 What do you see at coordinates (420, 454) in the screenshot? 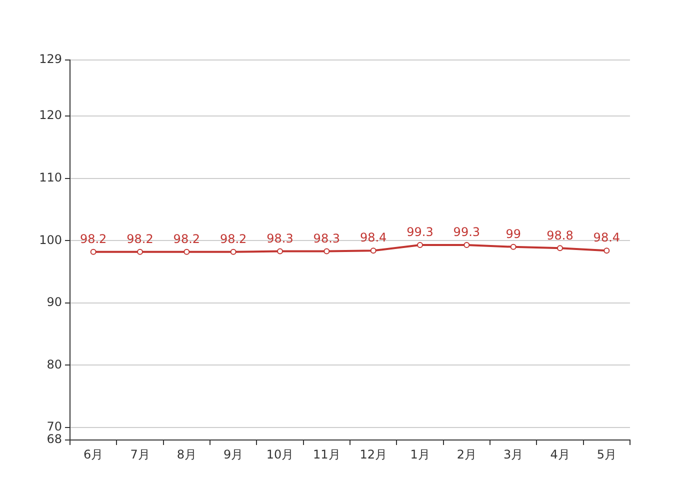
I see `x-tick-label: 1月` at bounding box center [420, 454].